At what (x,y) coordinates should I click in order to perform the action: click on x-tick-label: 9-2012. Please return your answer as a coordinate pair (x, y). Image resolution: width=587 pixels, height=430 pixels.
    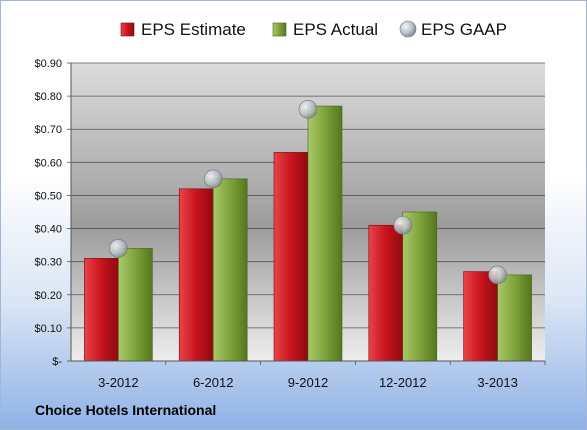
    Looking at the image, I should click on (308, 382).